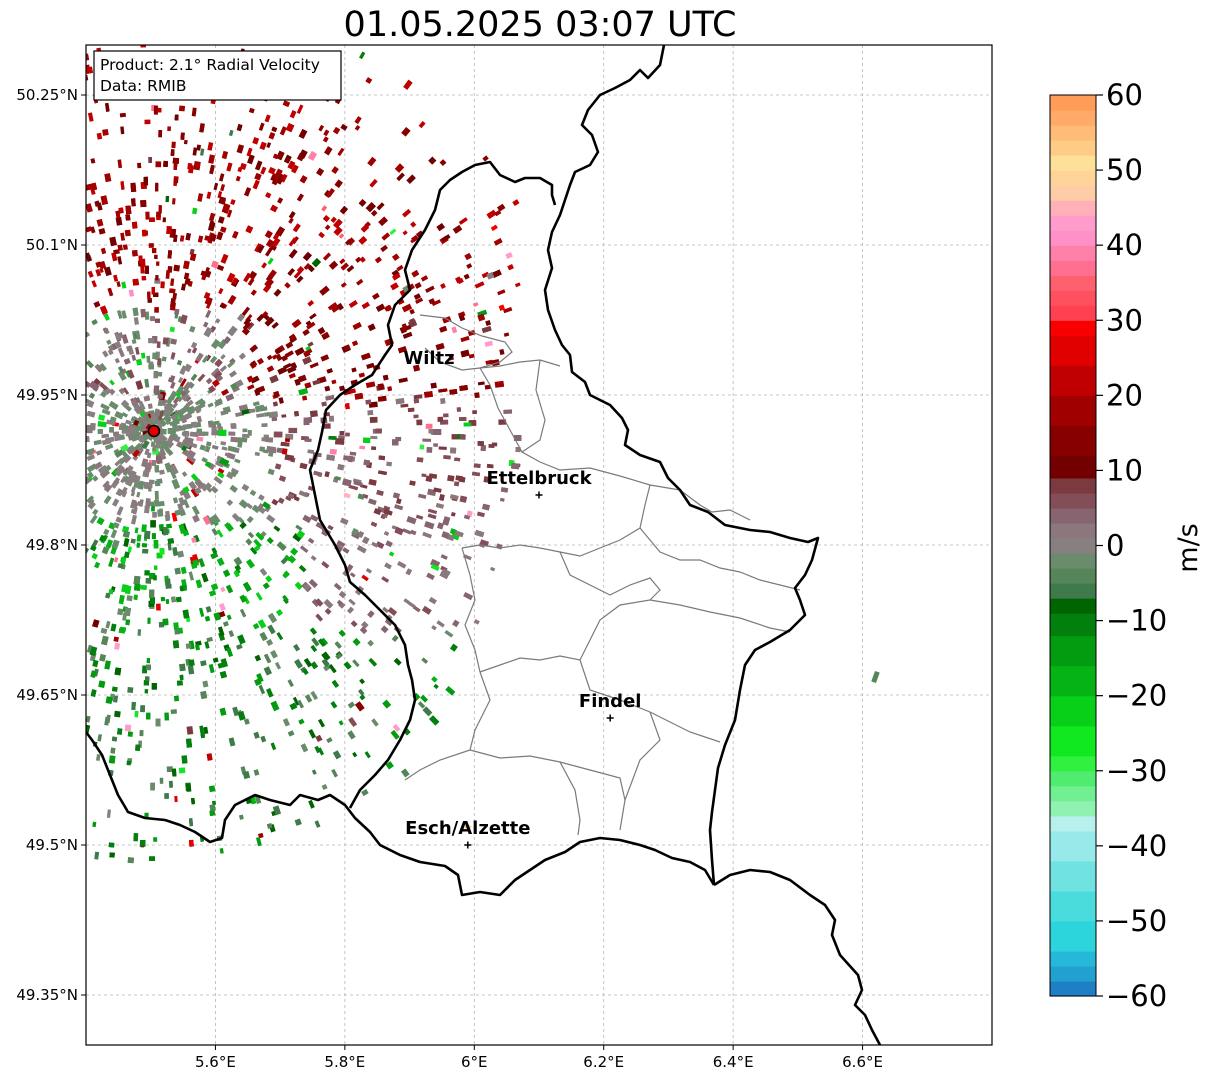 The height and width of the screenshot is (1081, 1207). What do you see at coordinates (603, 1062) in the screenshot?
I see `x-tick-label: 6.2°E` at bounding box center [603, 1062].